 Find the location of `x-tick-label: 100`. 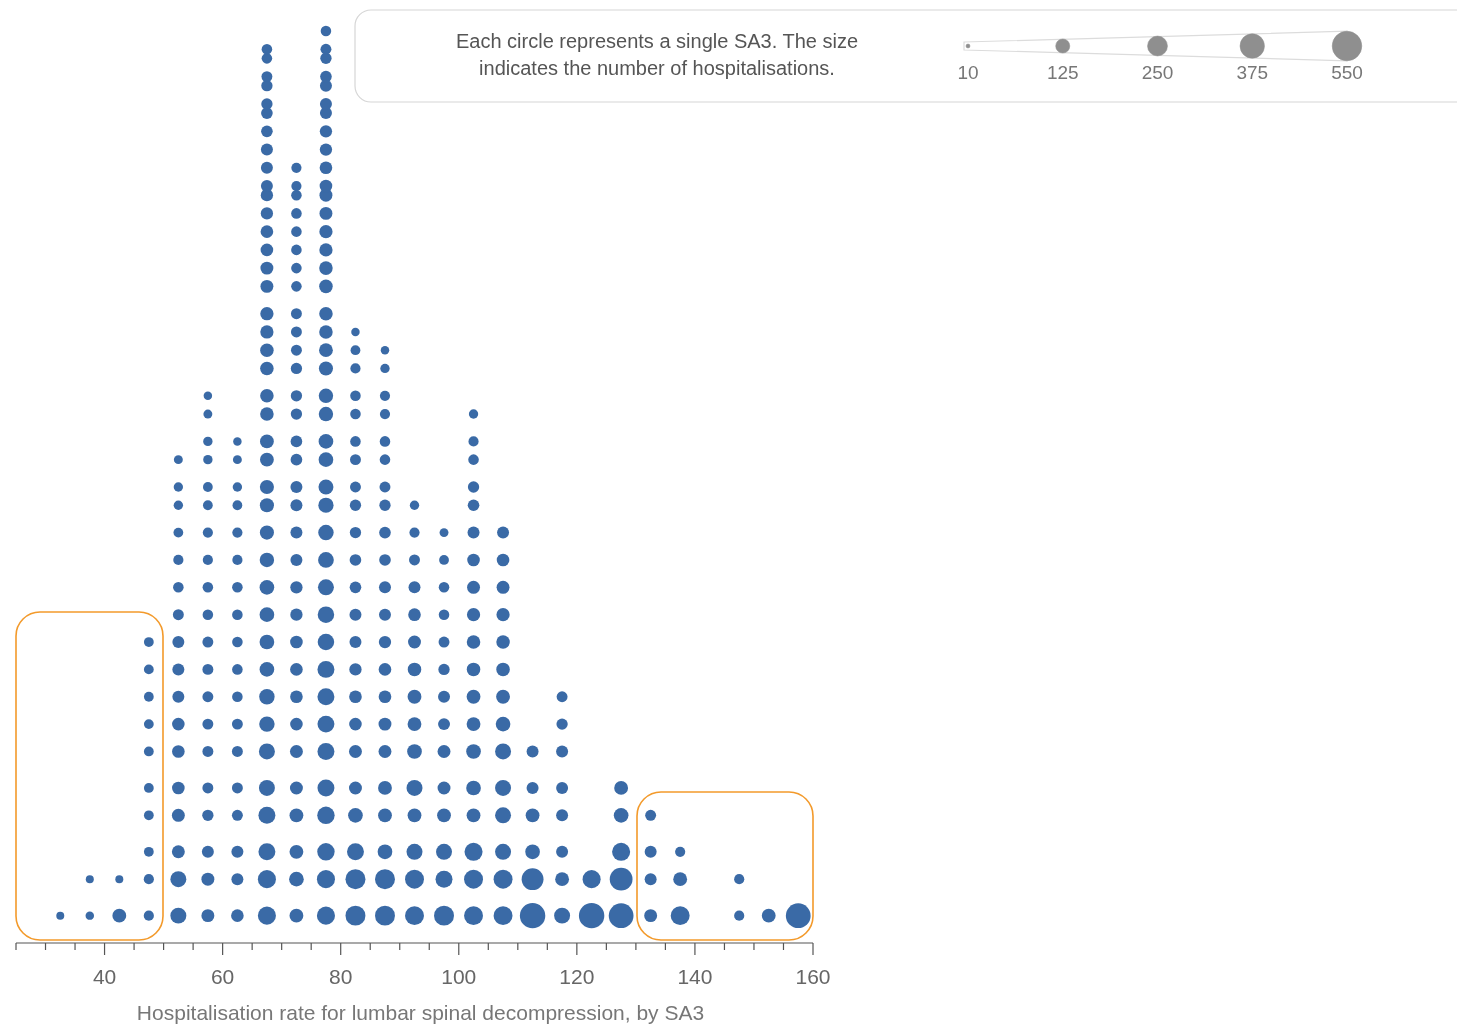

x-tick-label: 100 is located at coordinates (459, 976).